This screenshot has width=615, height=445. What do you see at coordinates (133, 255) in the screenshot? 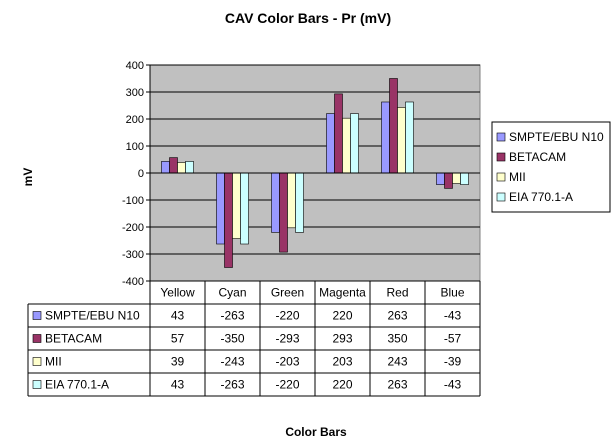
I see `y-tick-label: -300` at bounding box center [133, 255].